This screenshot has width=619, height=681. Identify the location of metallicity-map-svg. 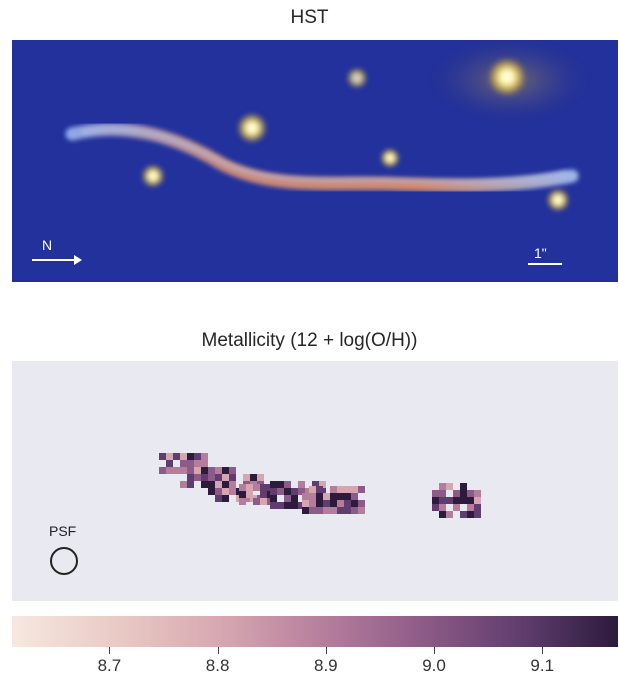
(320, 485).